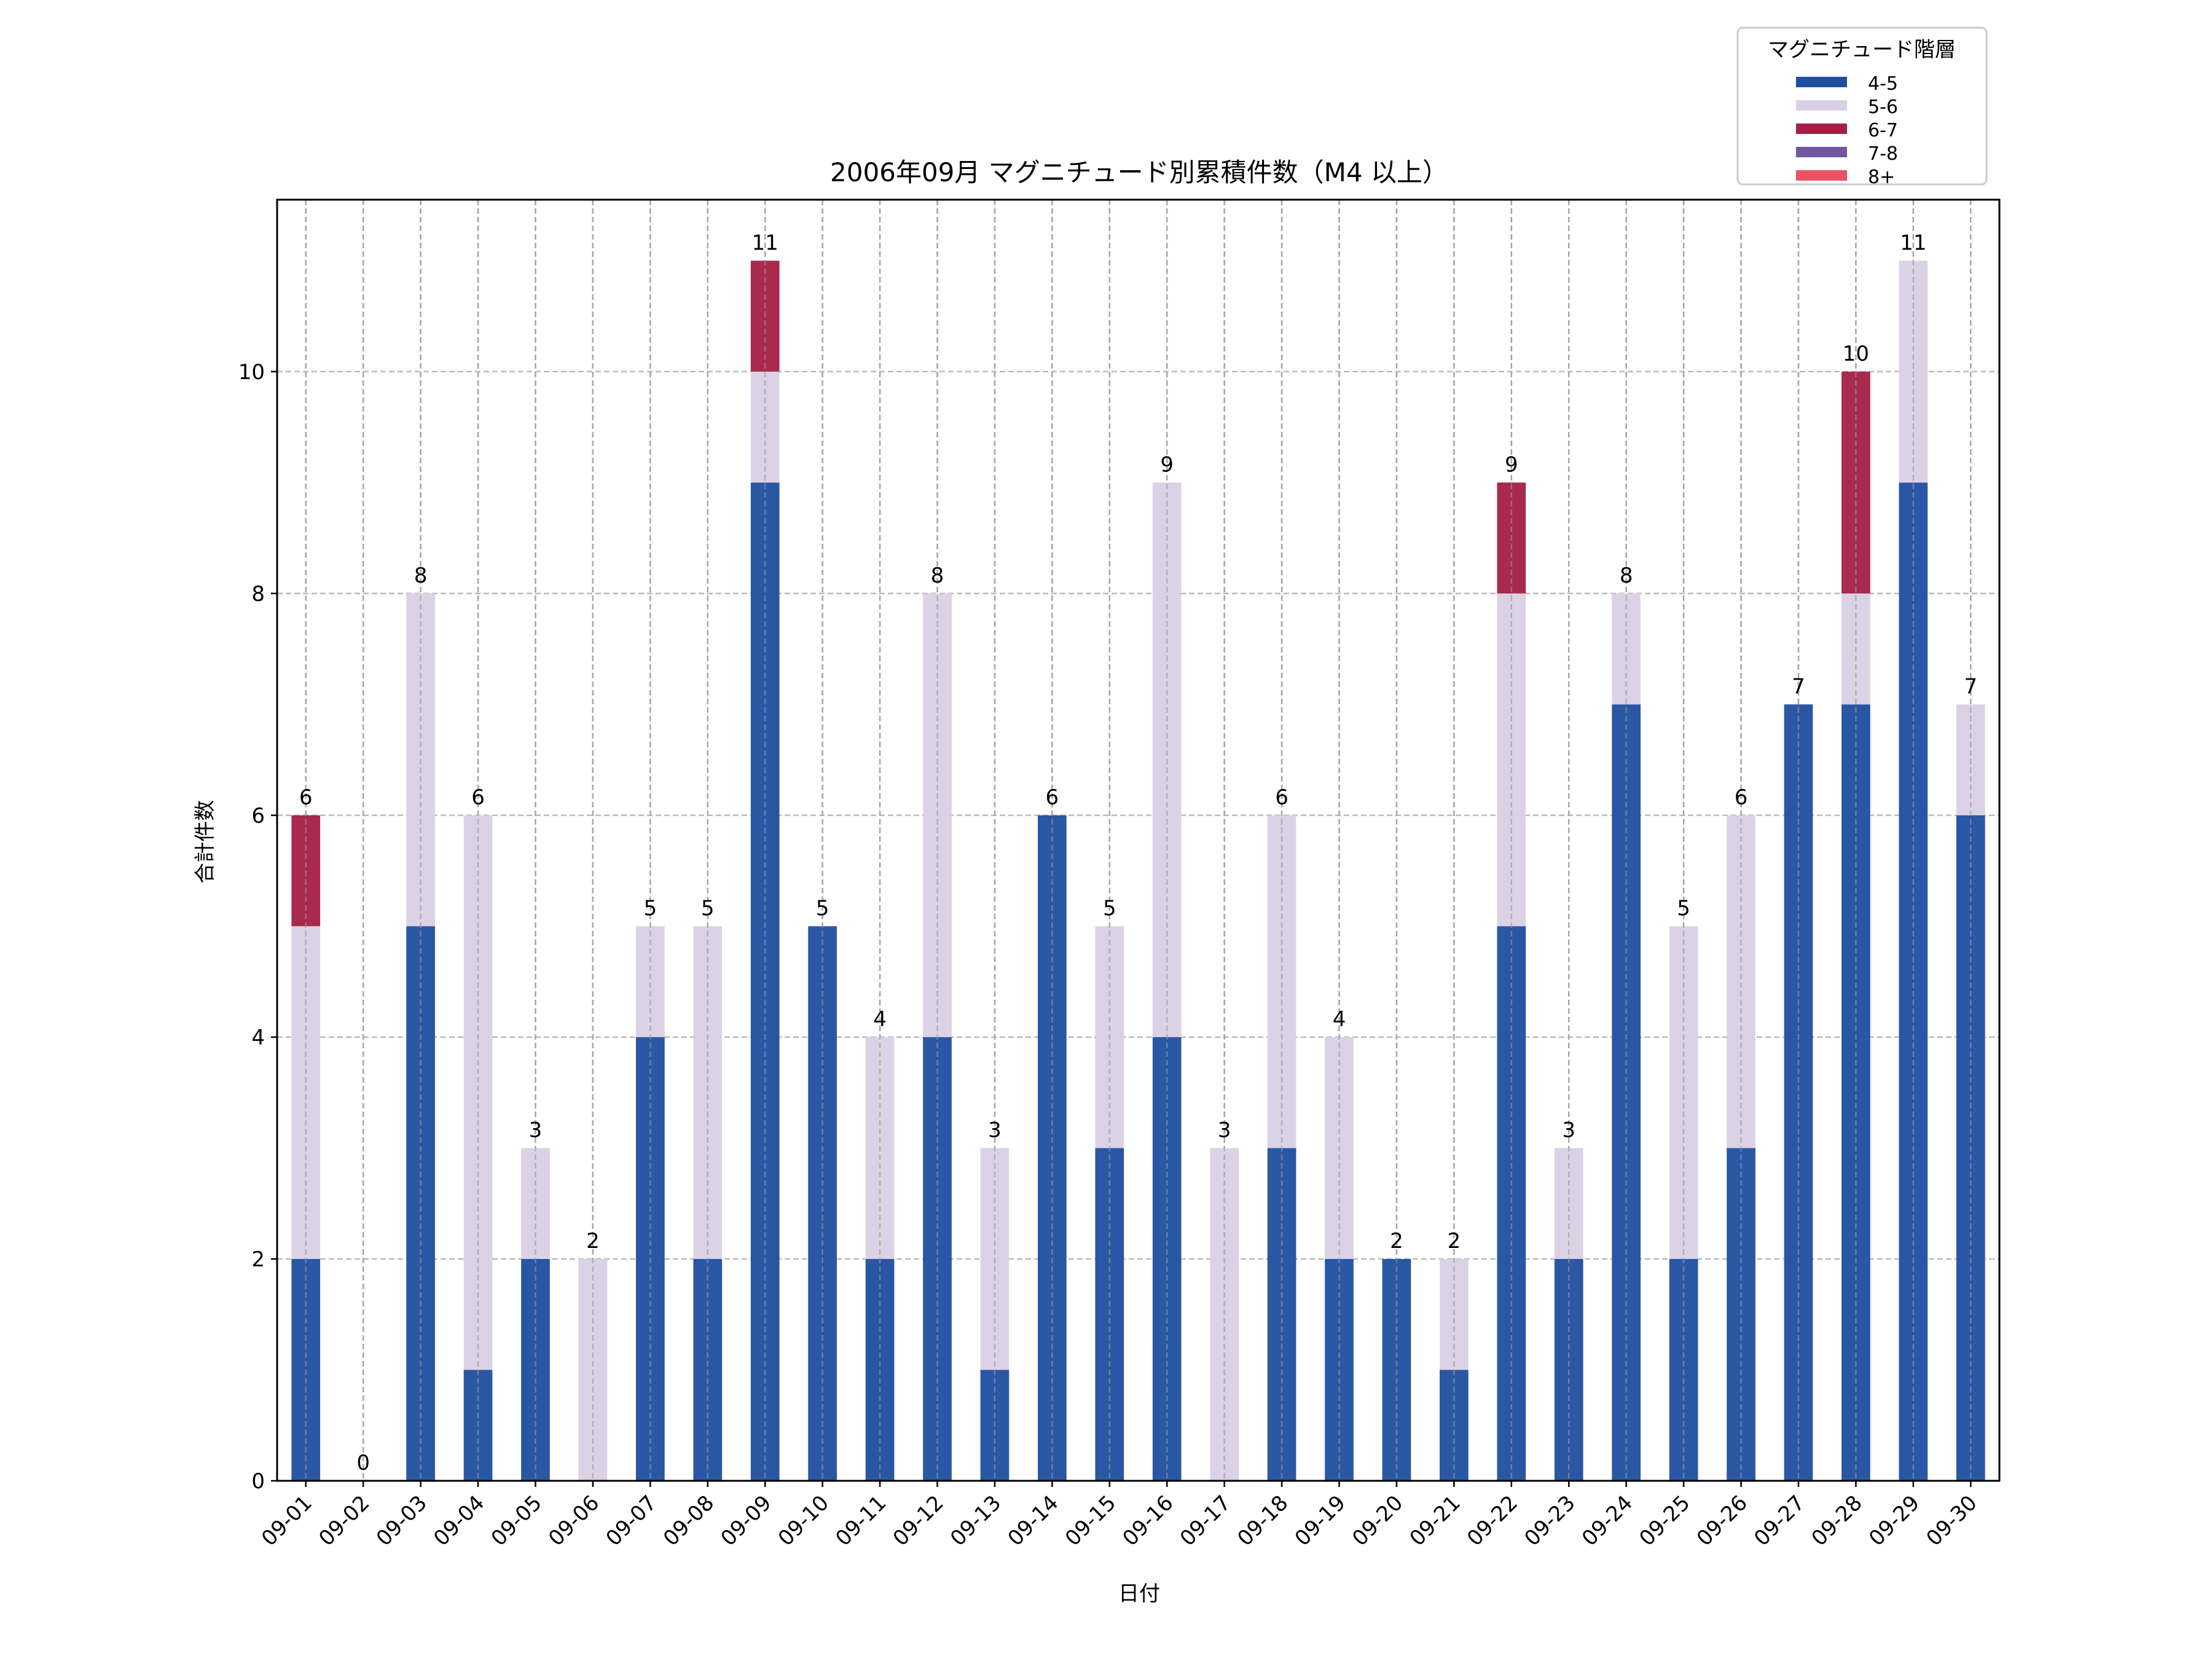 This screenshot has width=2212, height=1659. What do you see at coordinates (258, 816) in the screenshot?
I see `y-tick-label: 6` at bounding box center [258, 816].